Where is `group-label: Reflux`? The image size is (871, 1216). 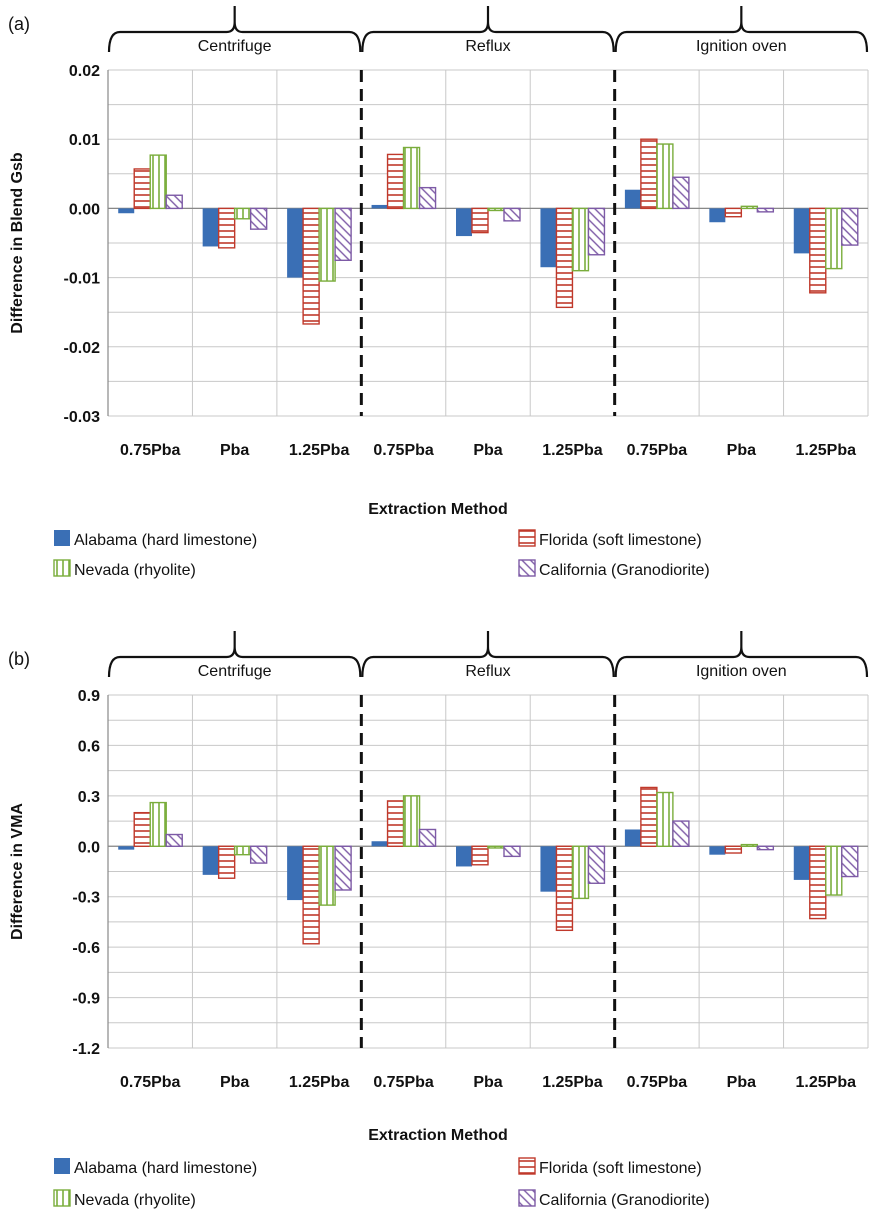 group-label: Reflux is located at coordinates (487, 671).